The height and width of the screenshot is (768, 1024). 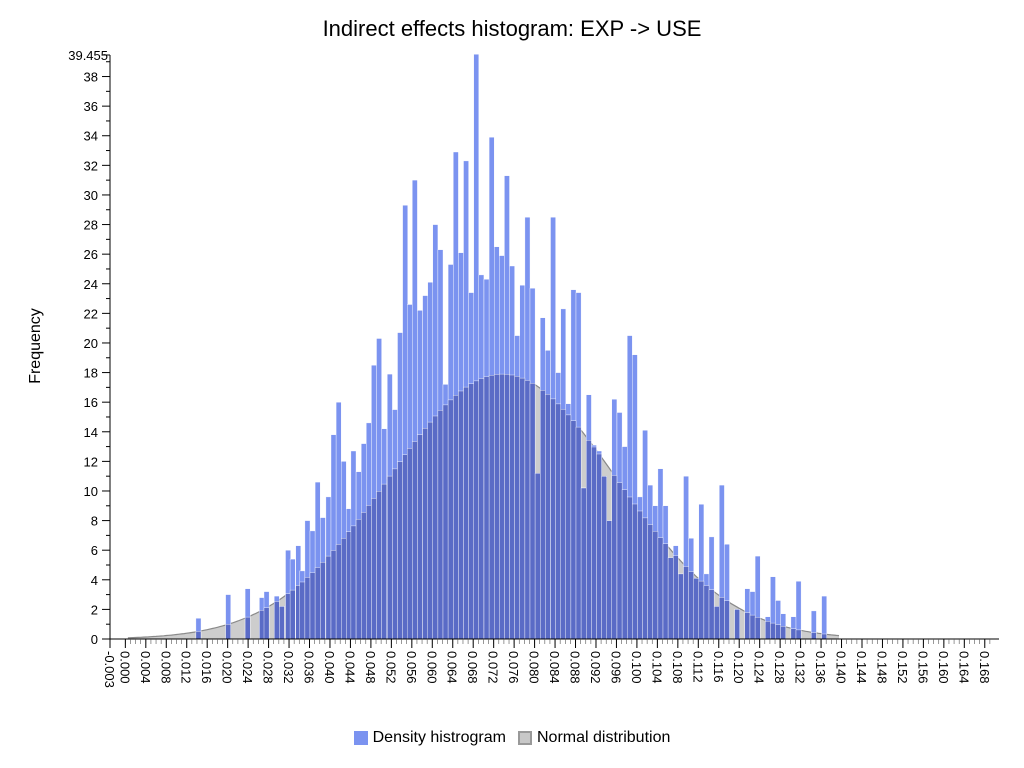 I want to click on x-tick-label: 0.152, so click(x=902, y=667).